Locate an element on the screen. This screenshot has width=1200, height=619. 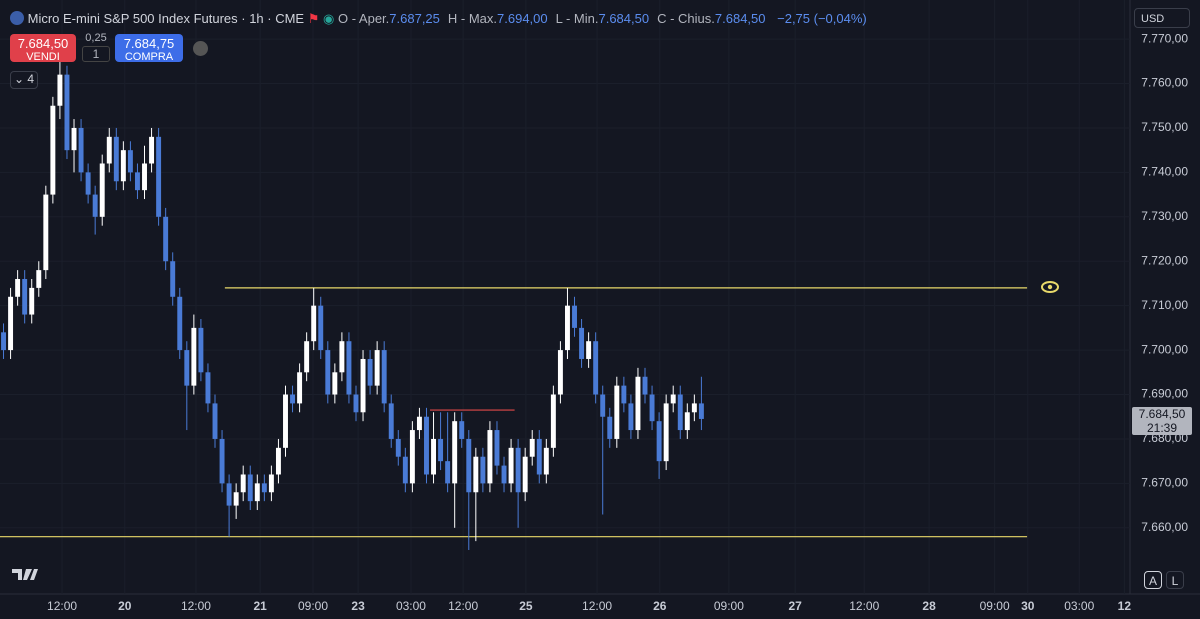
x-tick-label: 20 is located at coordinates (125, 606).